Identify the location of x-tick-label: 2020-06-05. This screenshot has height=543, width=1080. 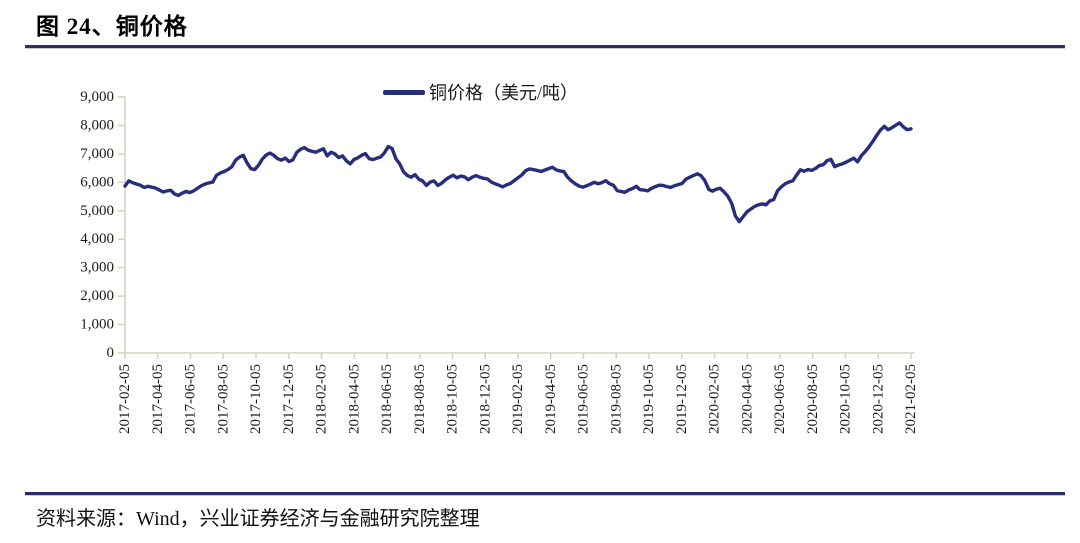
(780, 399).